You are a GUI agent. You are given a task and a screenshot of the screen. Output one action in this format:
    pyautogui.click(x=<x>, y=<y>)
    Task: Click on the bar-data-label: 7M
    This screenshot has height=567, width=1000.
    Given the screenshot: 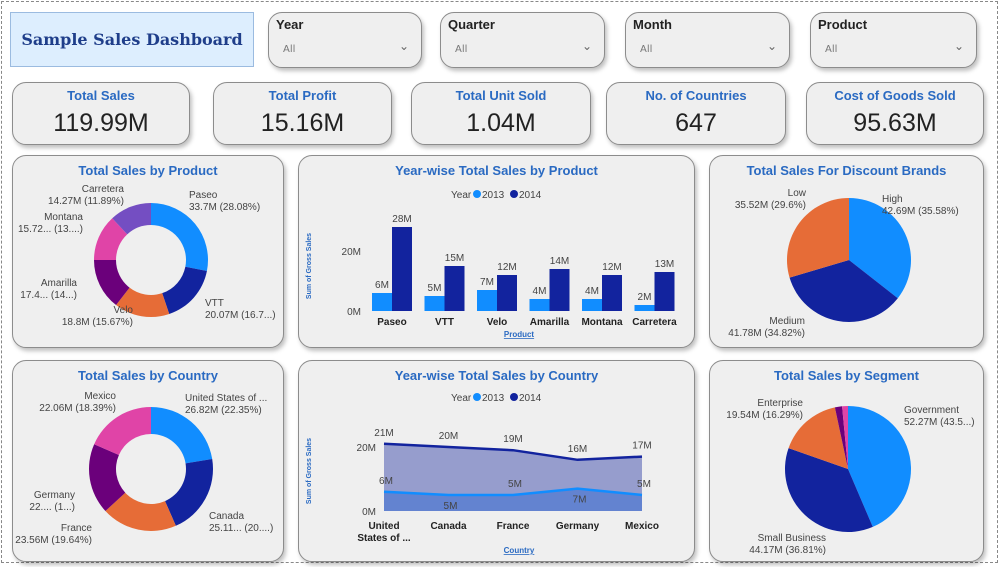 What is the action you would take?
    pyautogui.click(x=487, y=282)
    